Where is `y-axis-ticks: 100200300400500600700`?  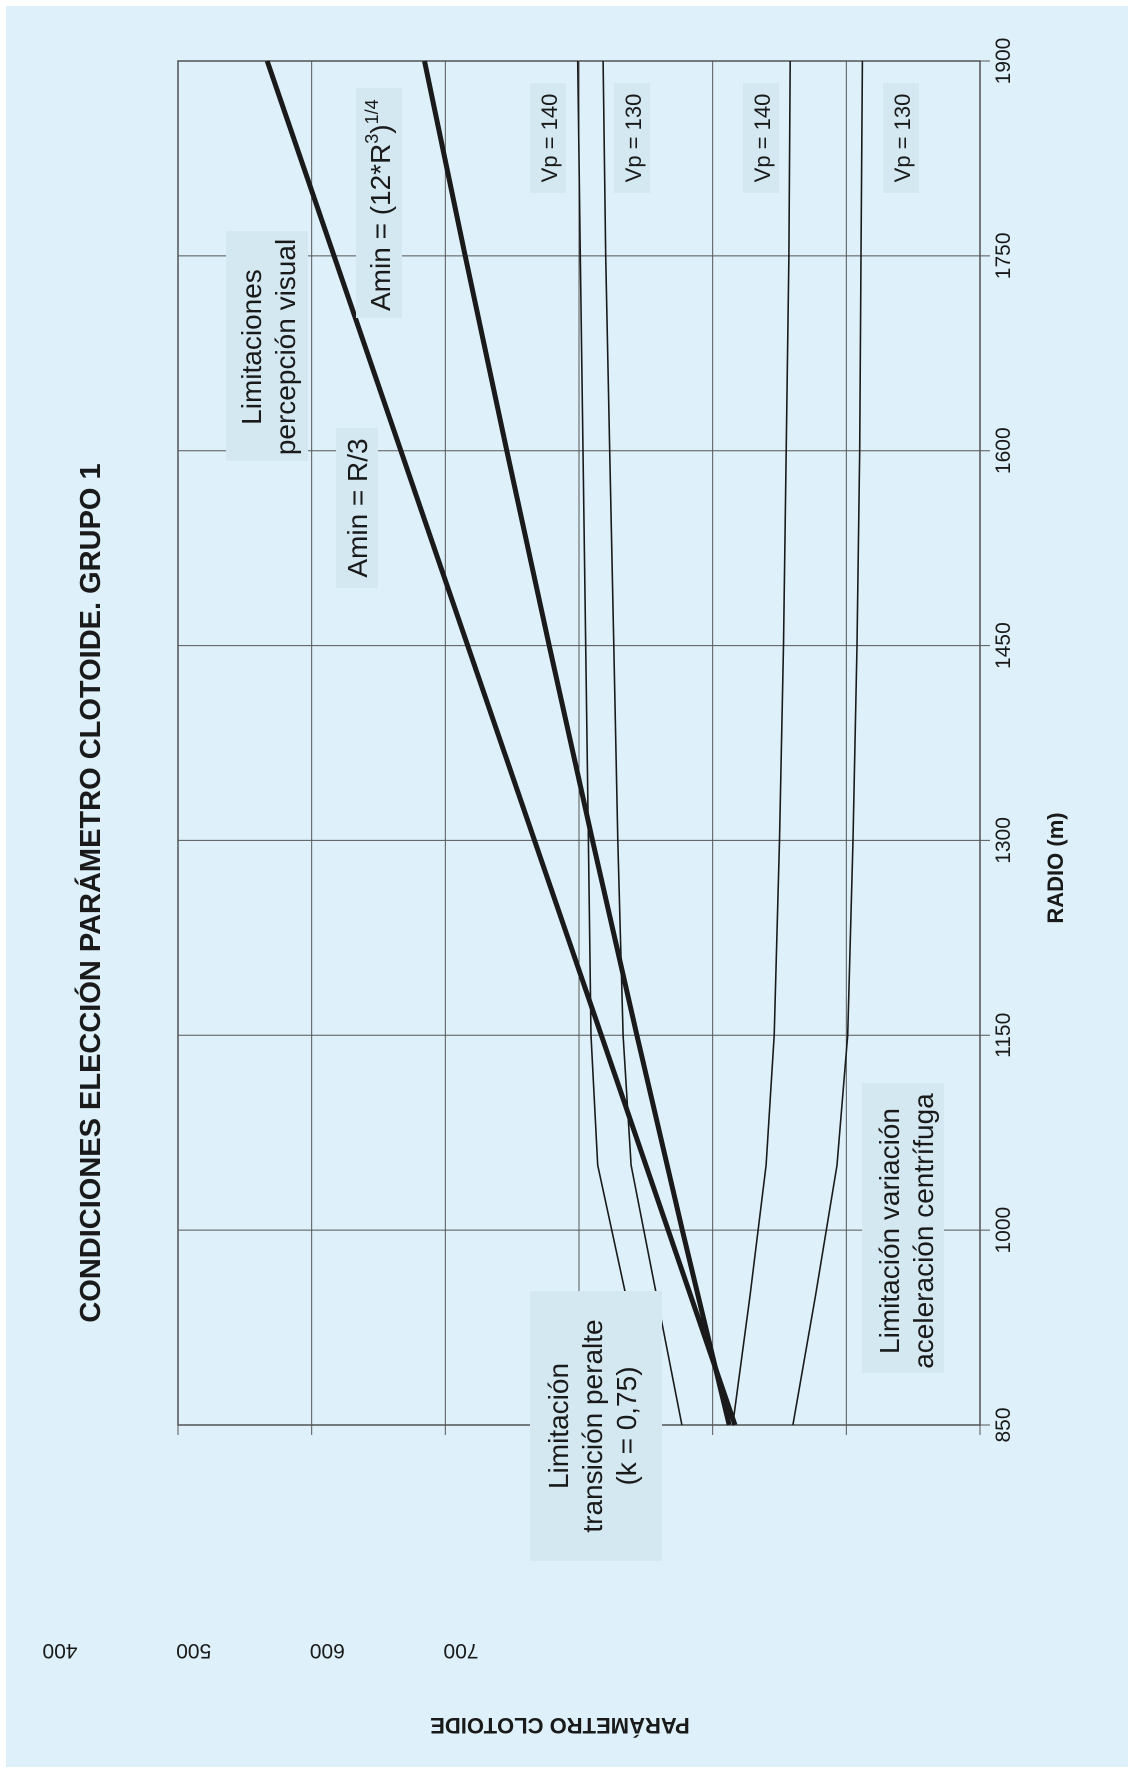
y-axis-ticks: 100200300400500600700 is located at coordinates (260, 1650).